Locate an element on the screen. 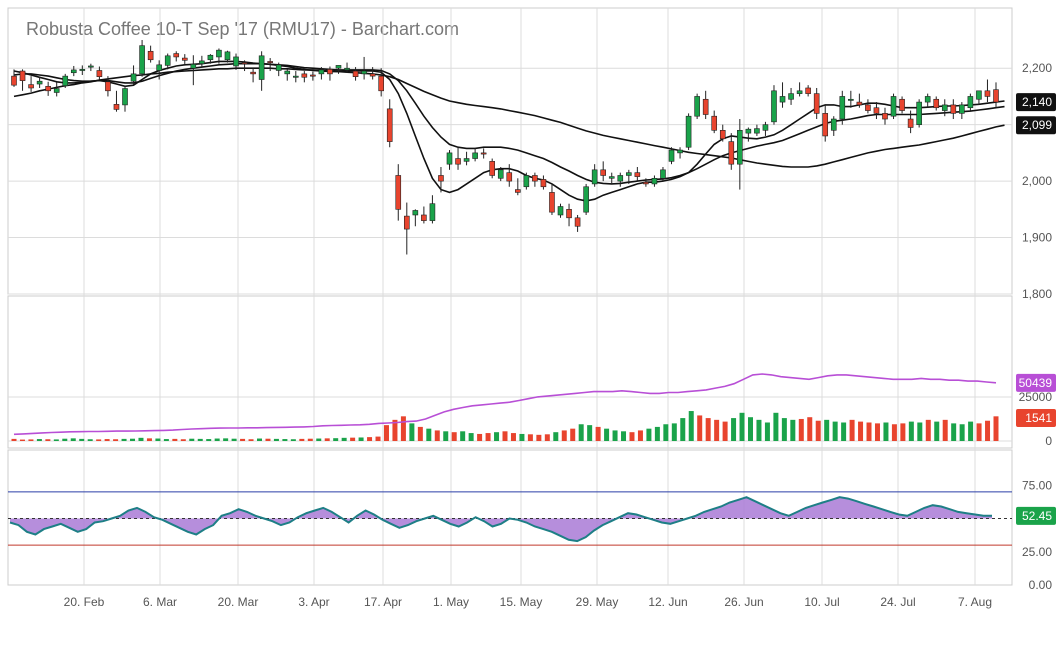 Image resolution: width=1059 pixels, height=650 pixels. rsi-badge: 52.45 is located at coordinates (1036, 515).